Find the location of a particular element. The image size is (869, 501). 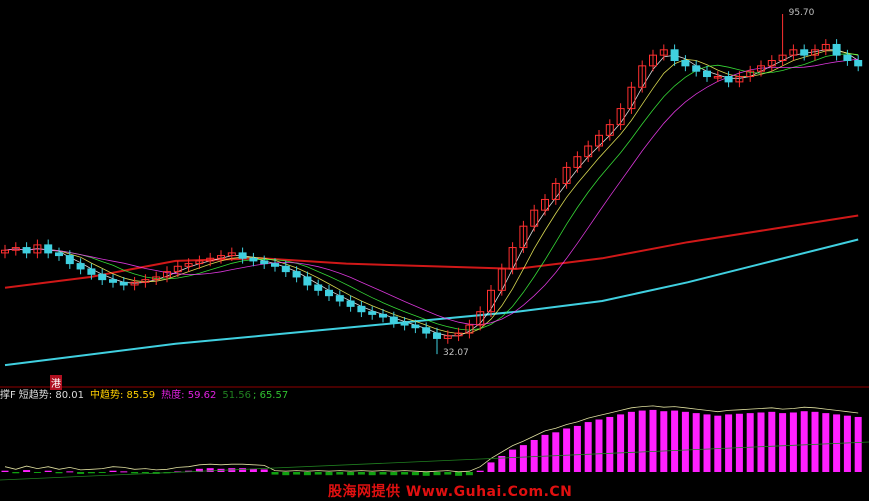

indicator-signal-line is located at coordinates (434, 461).